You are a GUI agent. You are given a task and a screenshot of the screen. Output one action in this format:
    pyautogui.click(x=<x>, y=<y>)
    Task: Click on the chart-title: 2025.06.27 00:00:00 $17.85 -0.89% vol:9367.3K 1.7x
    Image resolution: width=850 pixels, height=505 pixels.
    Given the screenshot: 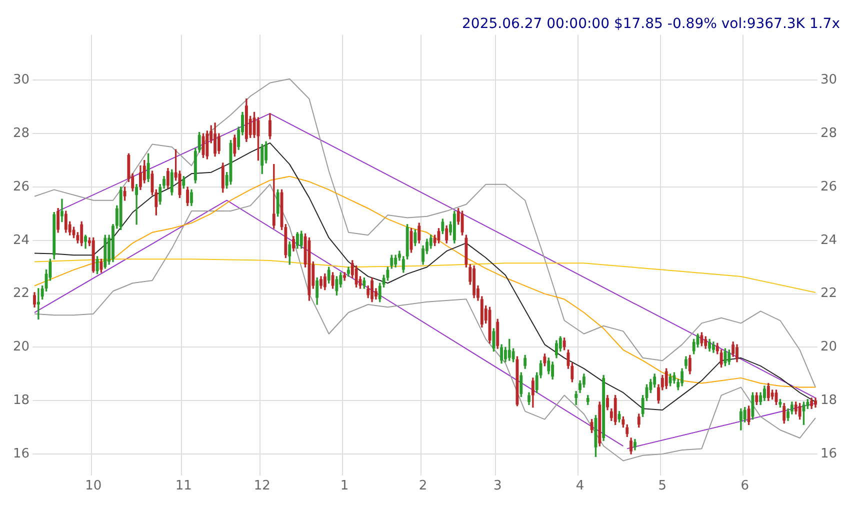 What is the action you would take?
    pyautogui.click(x=651, y=24)
    